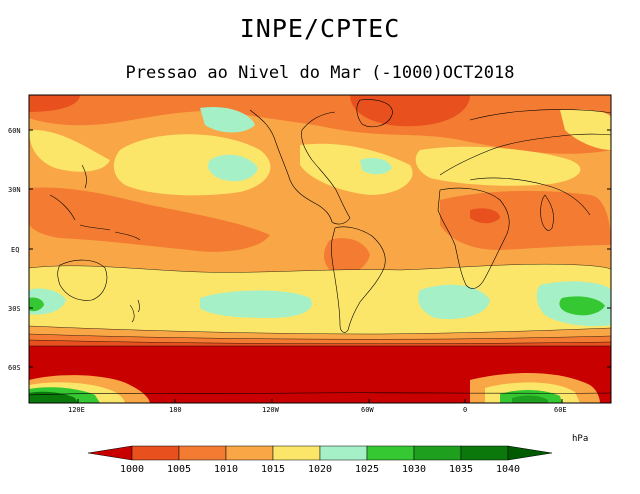  I want to click on colorbar-level-label: 1035, so click(461, 469).